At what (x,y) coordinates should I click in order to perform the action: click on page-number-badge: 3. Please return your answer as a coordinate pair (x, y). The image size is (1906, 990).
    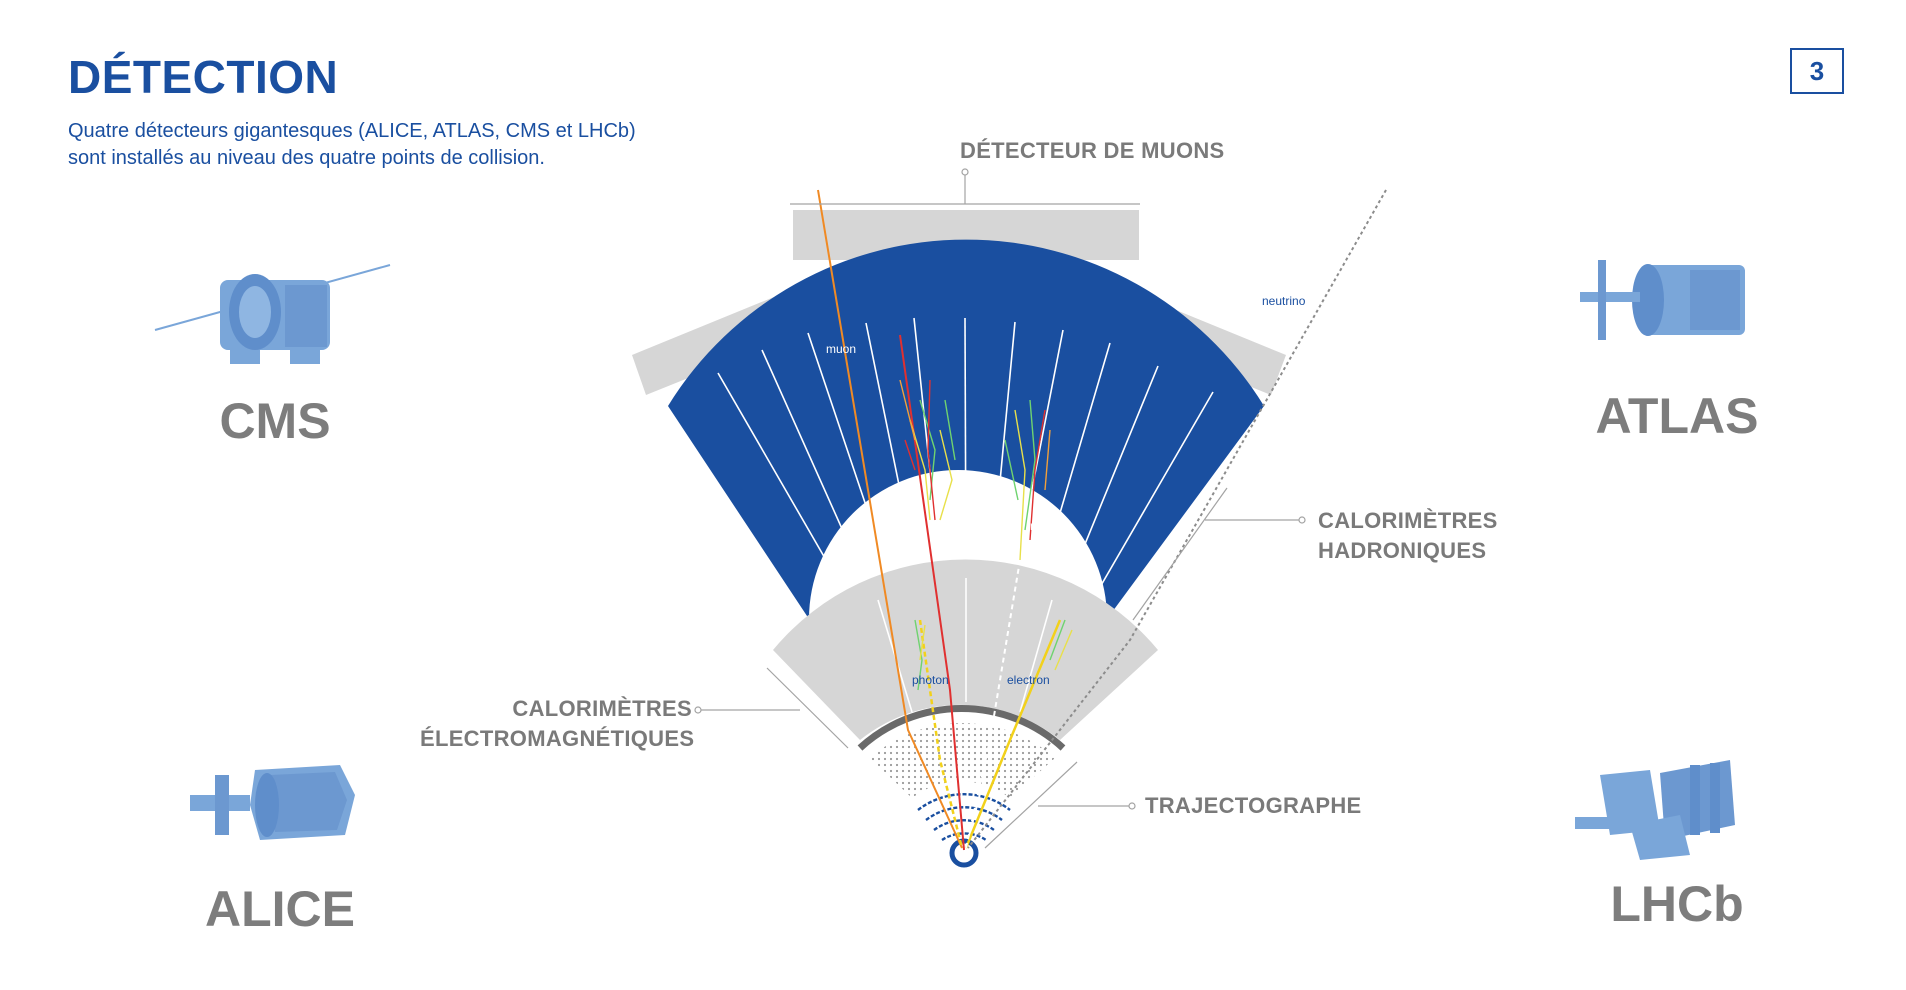
    Looking at the image, I should click on (1817, 71).